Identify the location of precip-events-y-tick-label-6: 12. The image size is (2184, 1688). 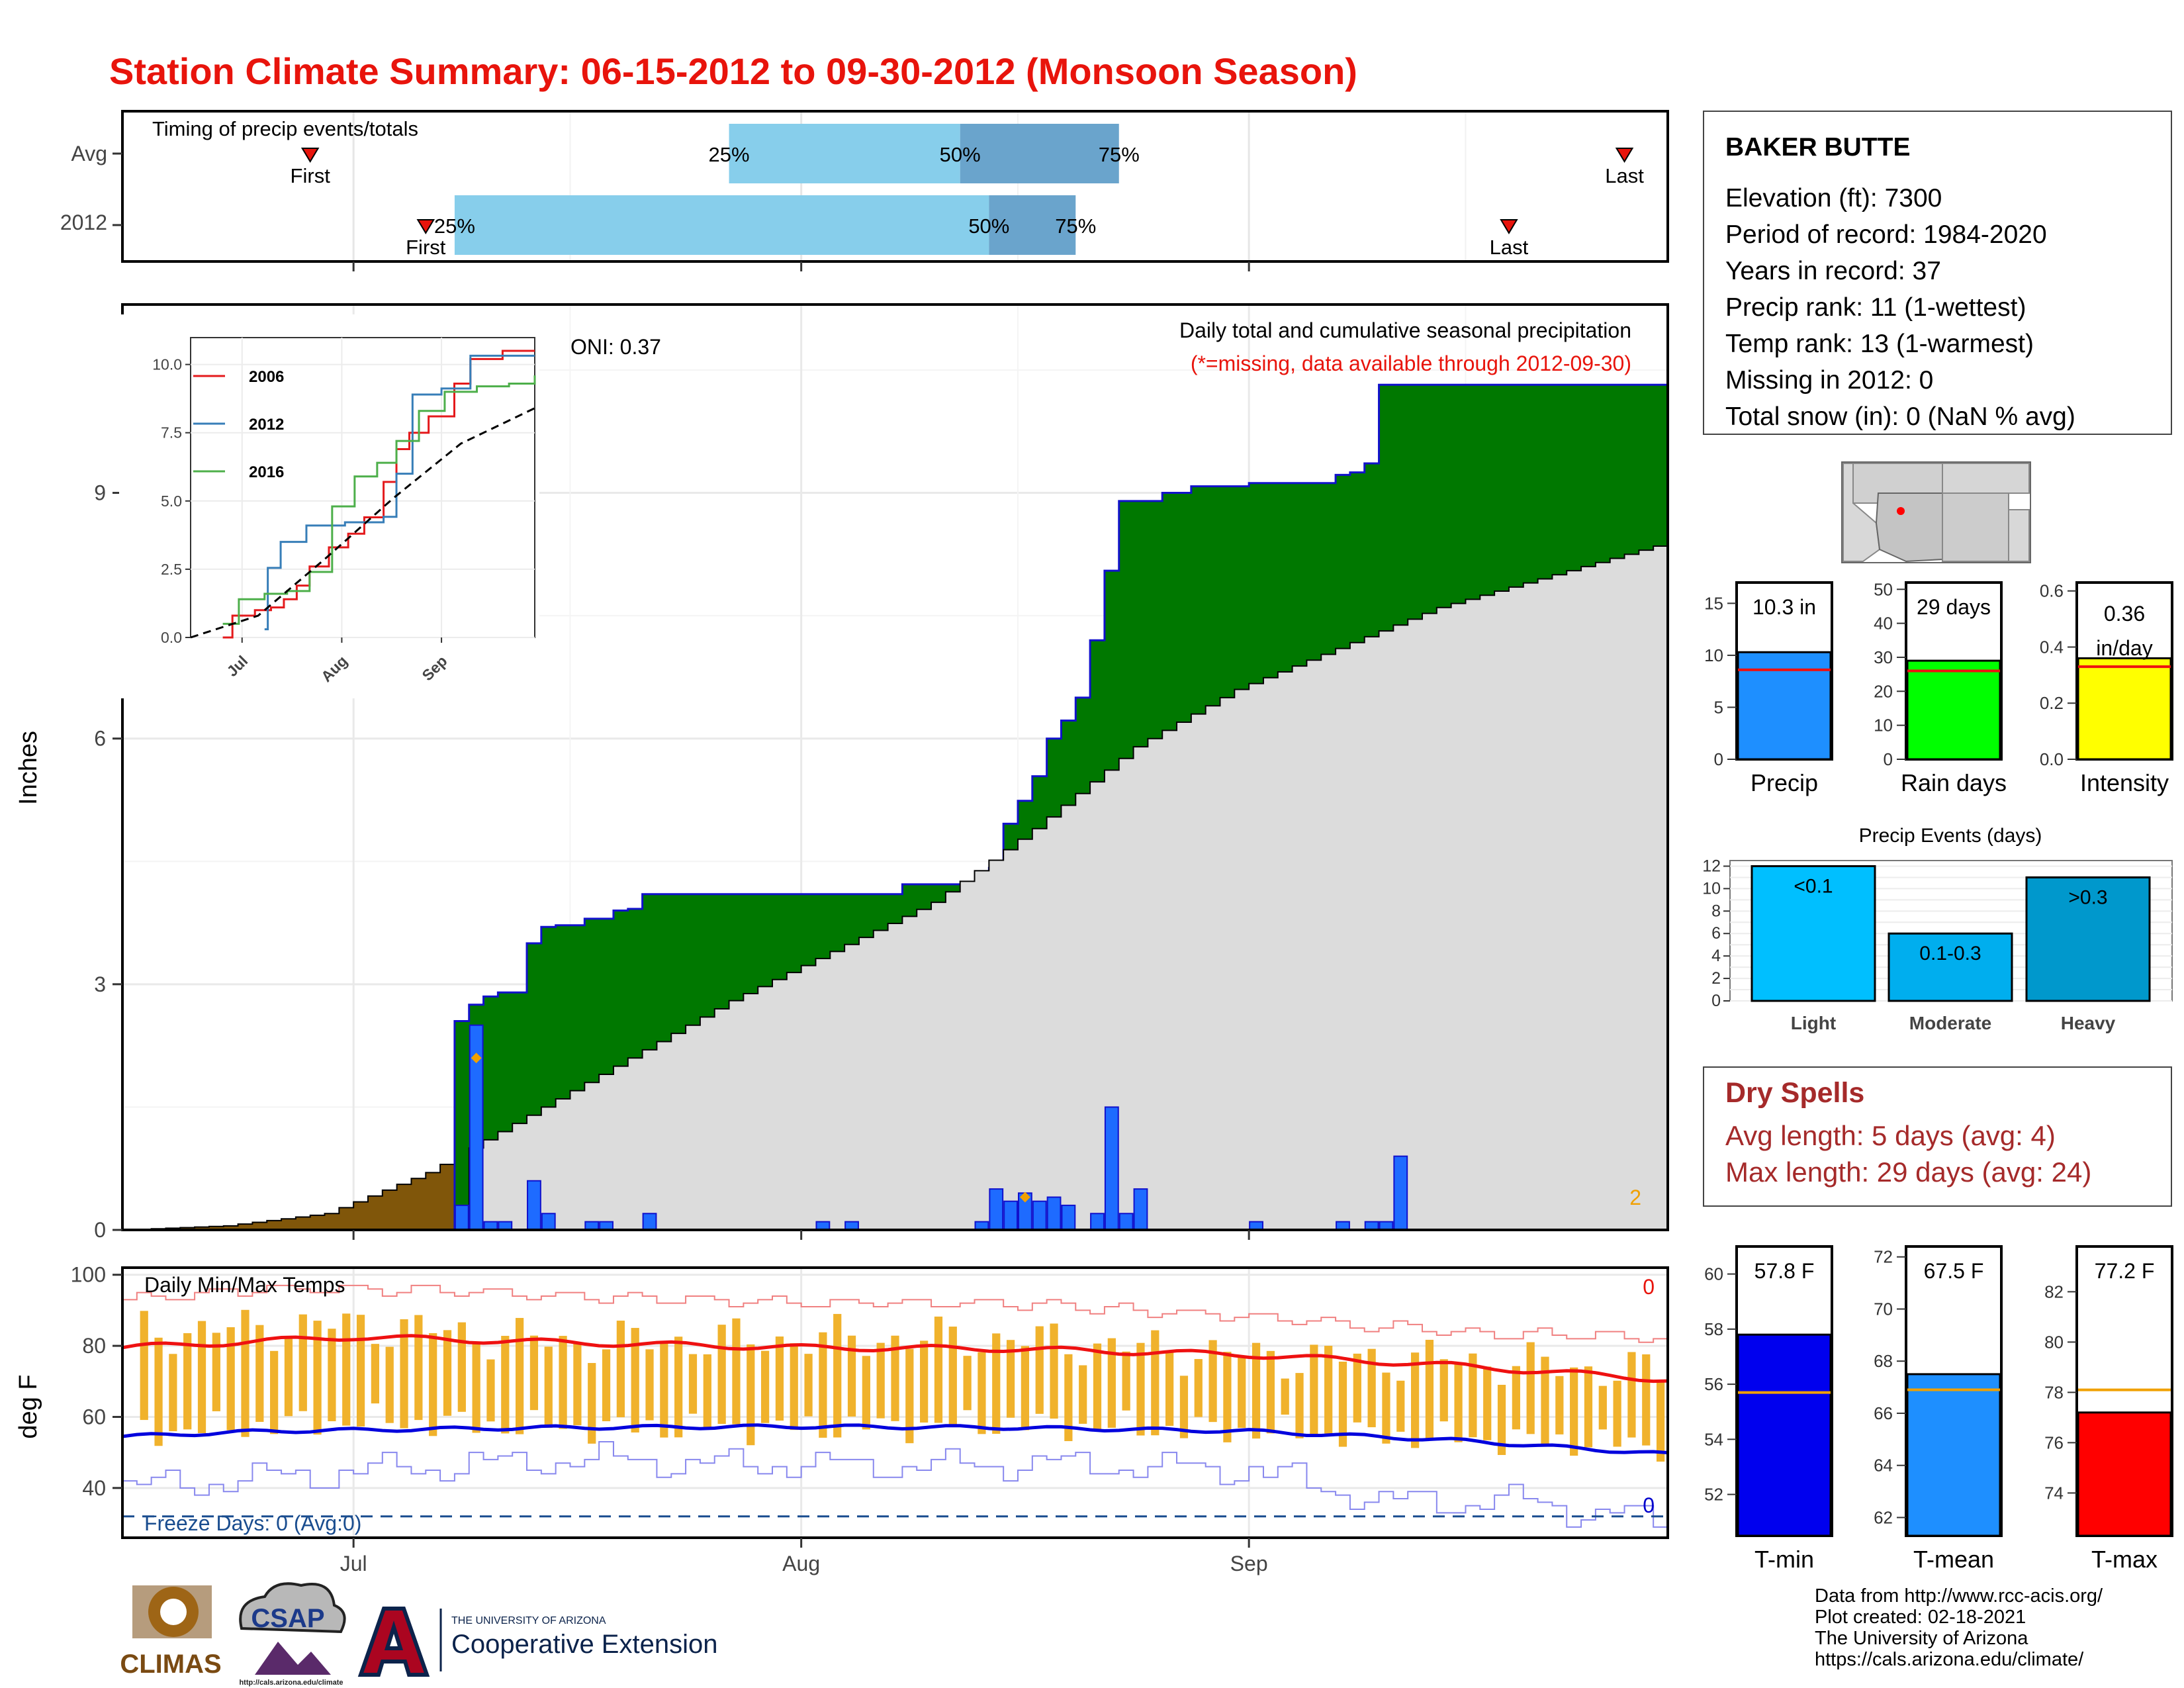
(1712, 866).